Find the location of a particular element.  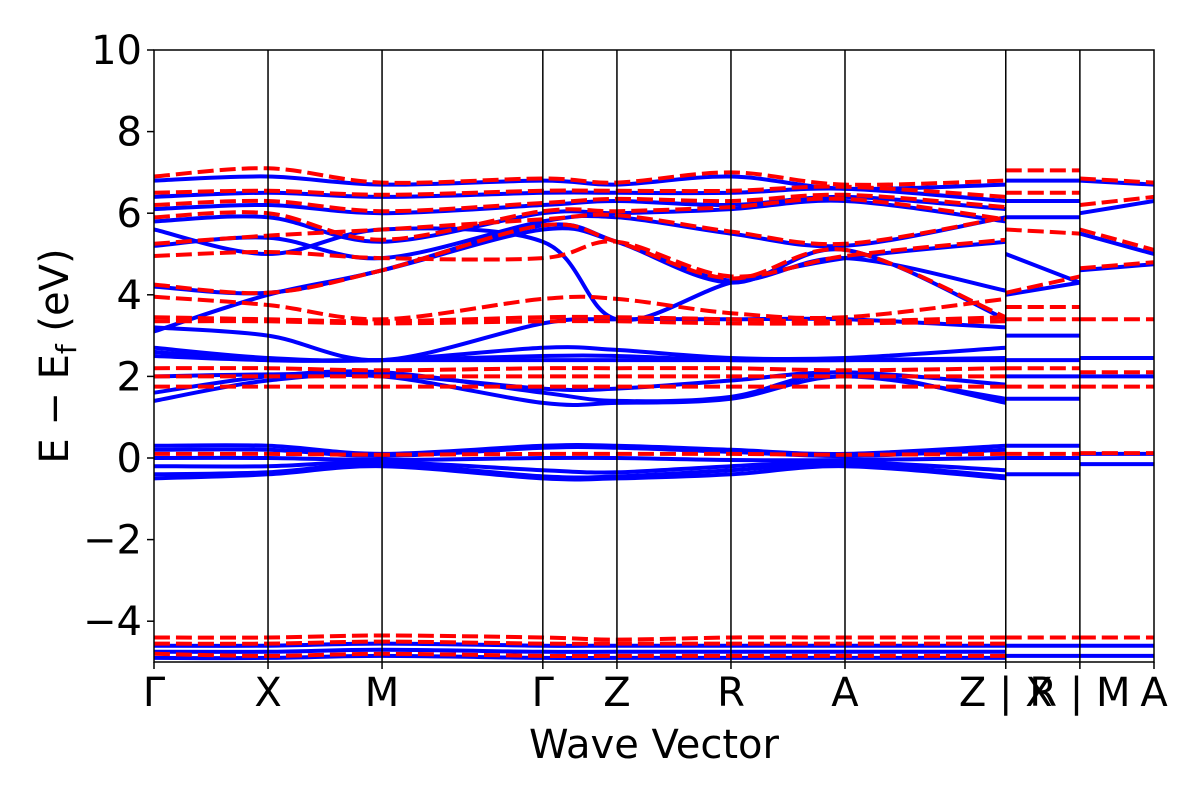

y-axis-label-main: E − E is located at coordinates (55, 409).